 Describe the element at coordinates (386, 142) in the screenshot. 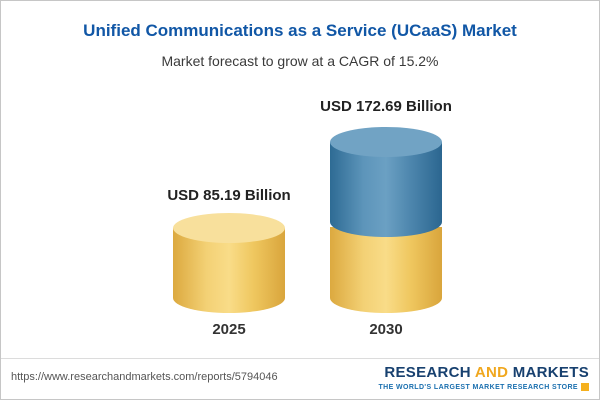

I see `bar-2030-top-ellipse` at that location.